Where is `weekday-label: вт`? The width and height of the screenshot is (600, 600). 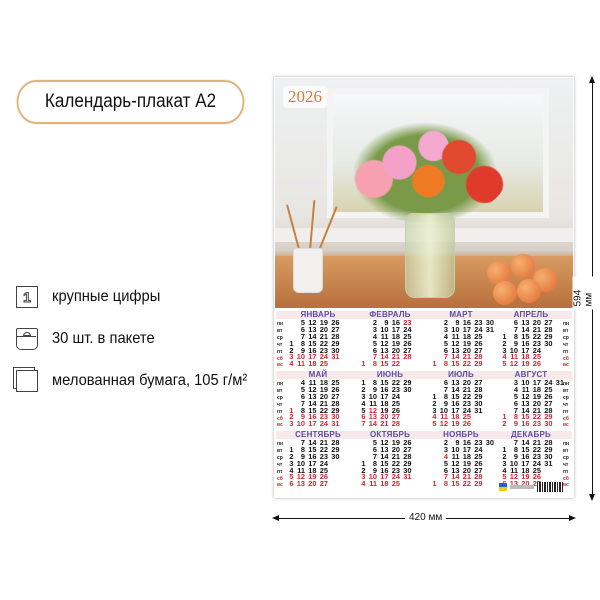 weekday-label: вт is located at coordinates (280, 330).